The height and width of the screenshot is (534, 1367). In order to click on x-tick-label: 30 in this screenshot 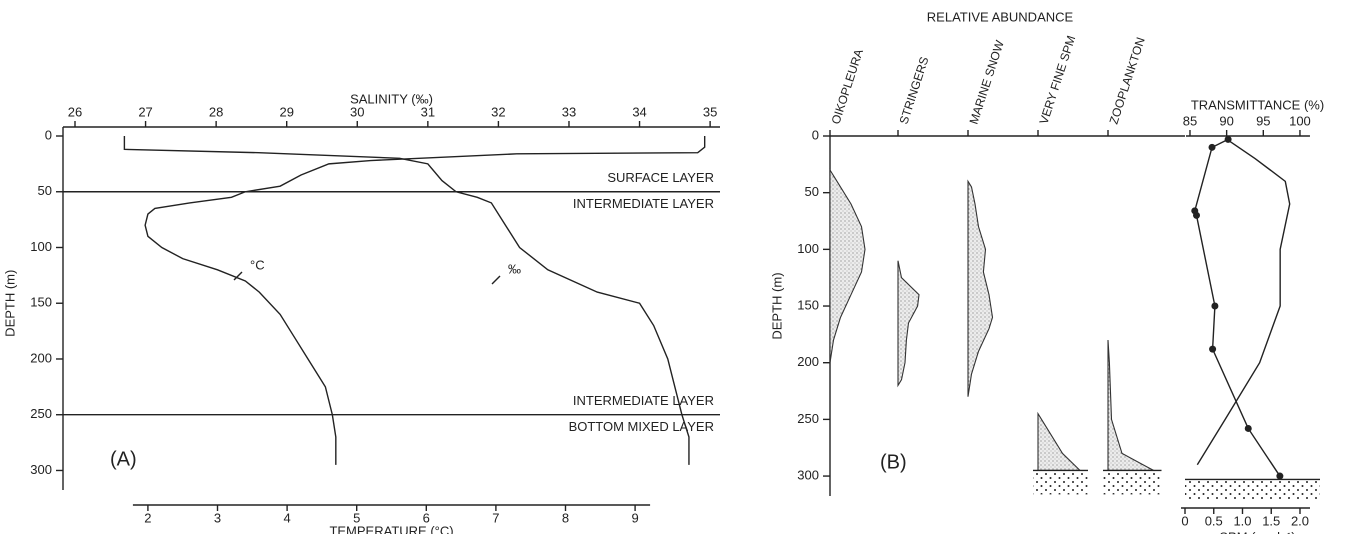, I will do `click(357, 111)`.